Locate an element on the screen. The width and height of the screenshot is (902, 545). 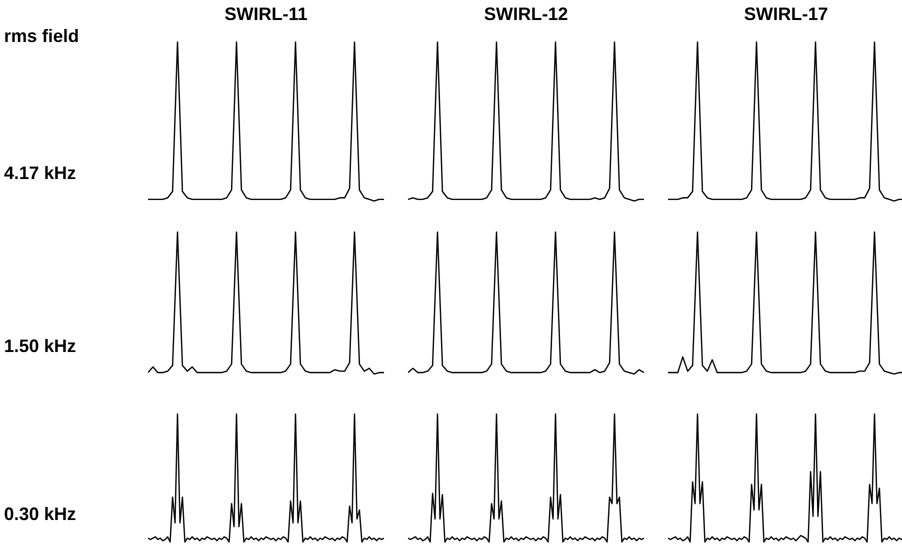
y-axis-title: 0.30 kHz is located at coordinates (40, 514).